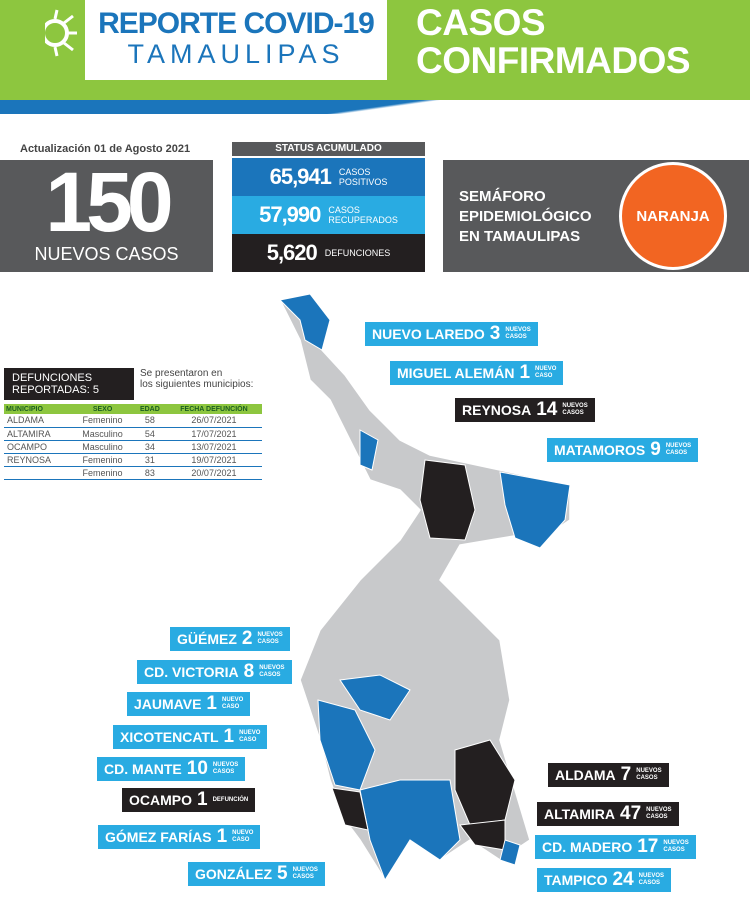  Describe the element at coordinates (553, 60) in the screenshot. I see `section-line2: CONFIRMADOS` at that location.